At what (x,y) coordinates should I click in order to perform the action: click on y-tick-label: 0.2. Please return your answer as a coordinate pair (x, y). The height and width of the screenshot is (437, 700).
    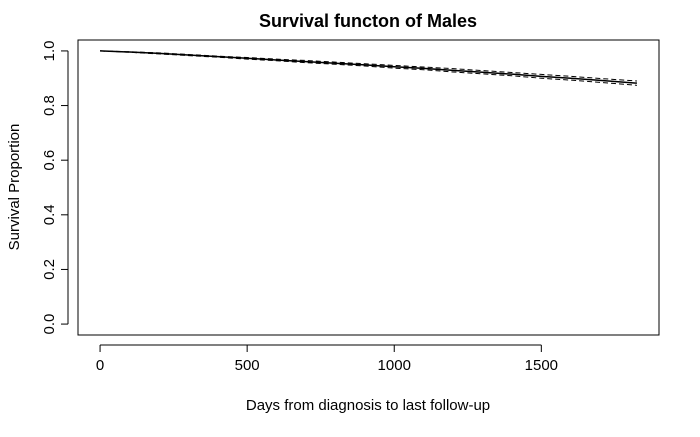
    Looking at the image, I should click on (49, 269).